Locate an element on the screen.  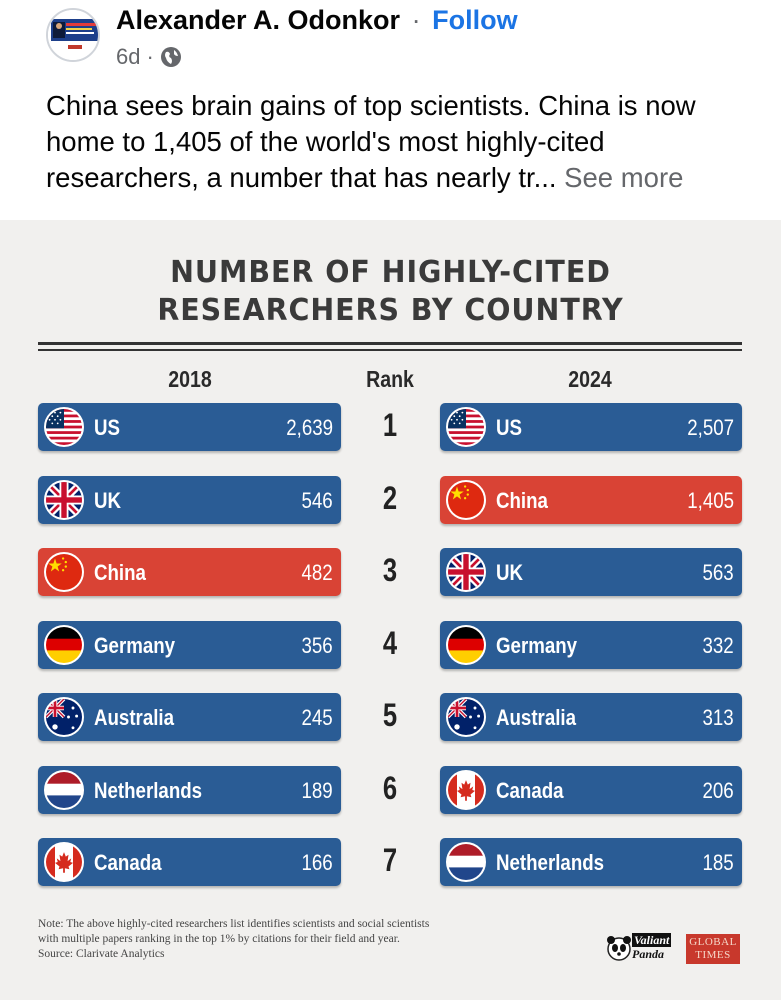
globe-icon is located at coordinates (171, 57).